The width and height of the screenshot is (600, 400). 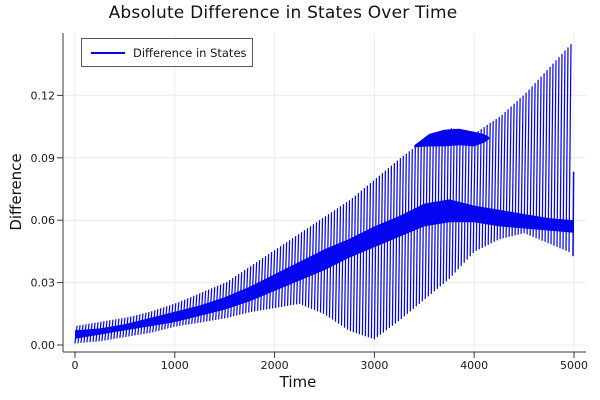 I want to click on y-tick-label: 0.09, so click(x=43, y=158).